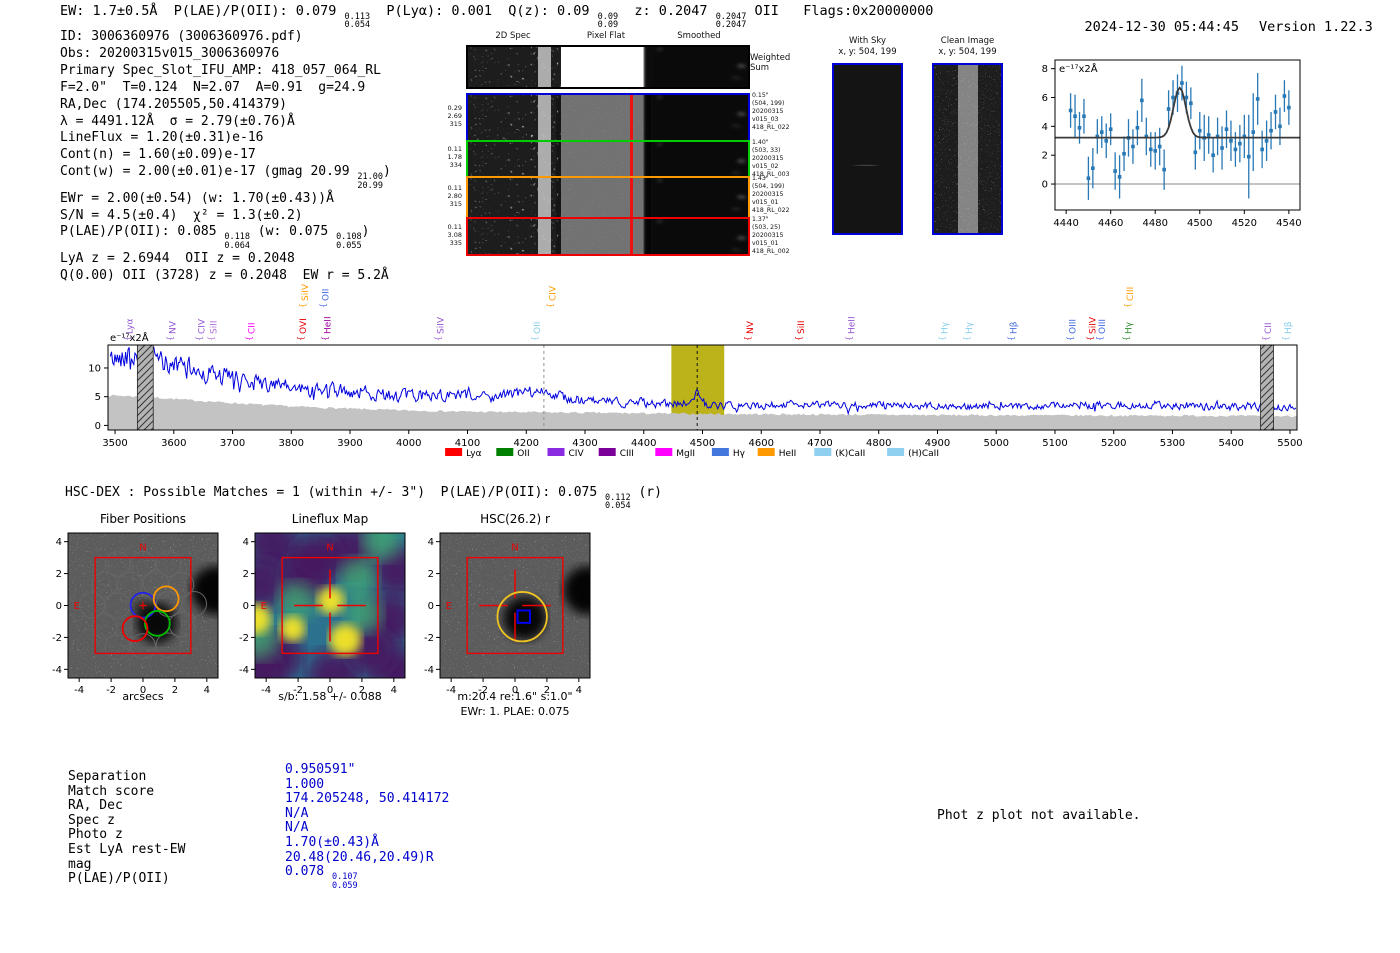  I want to click on svg-text: 4440, so click(1065, 223).